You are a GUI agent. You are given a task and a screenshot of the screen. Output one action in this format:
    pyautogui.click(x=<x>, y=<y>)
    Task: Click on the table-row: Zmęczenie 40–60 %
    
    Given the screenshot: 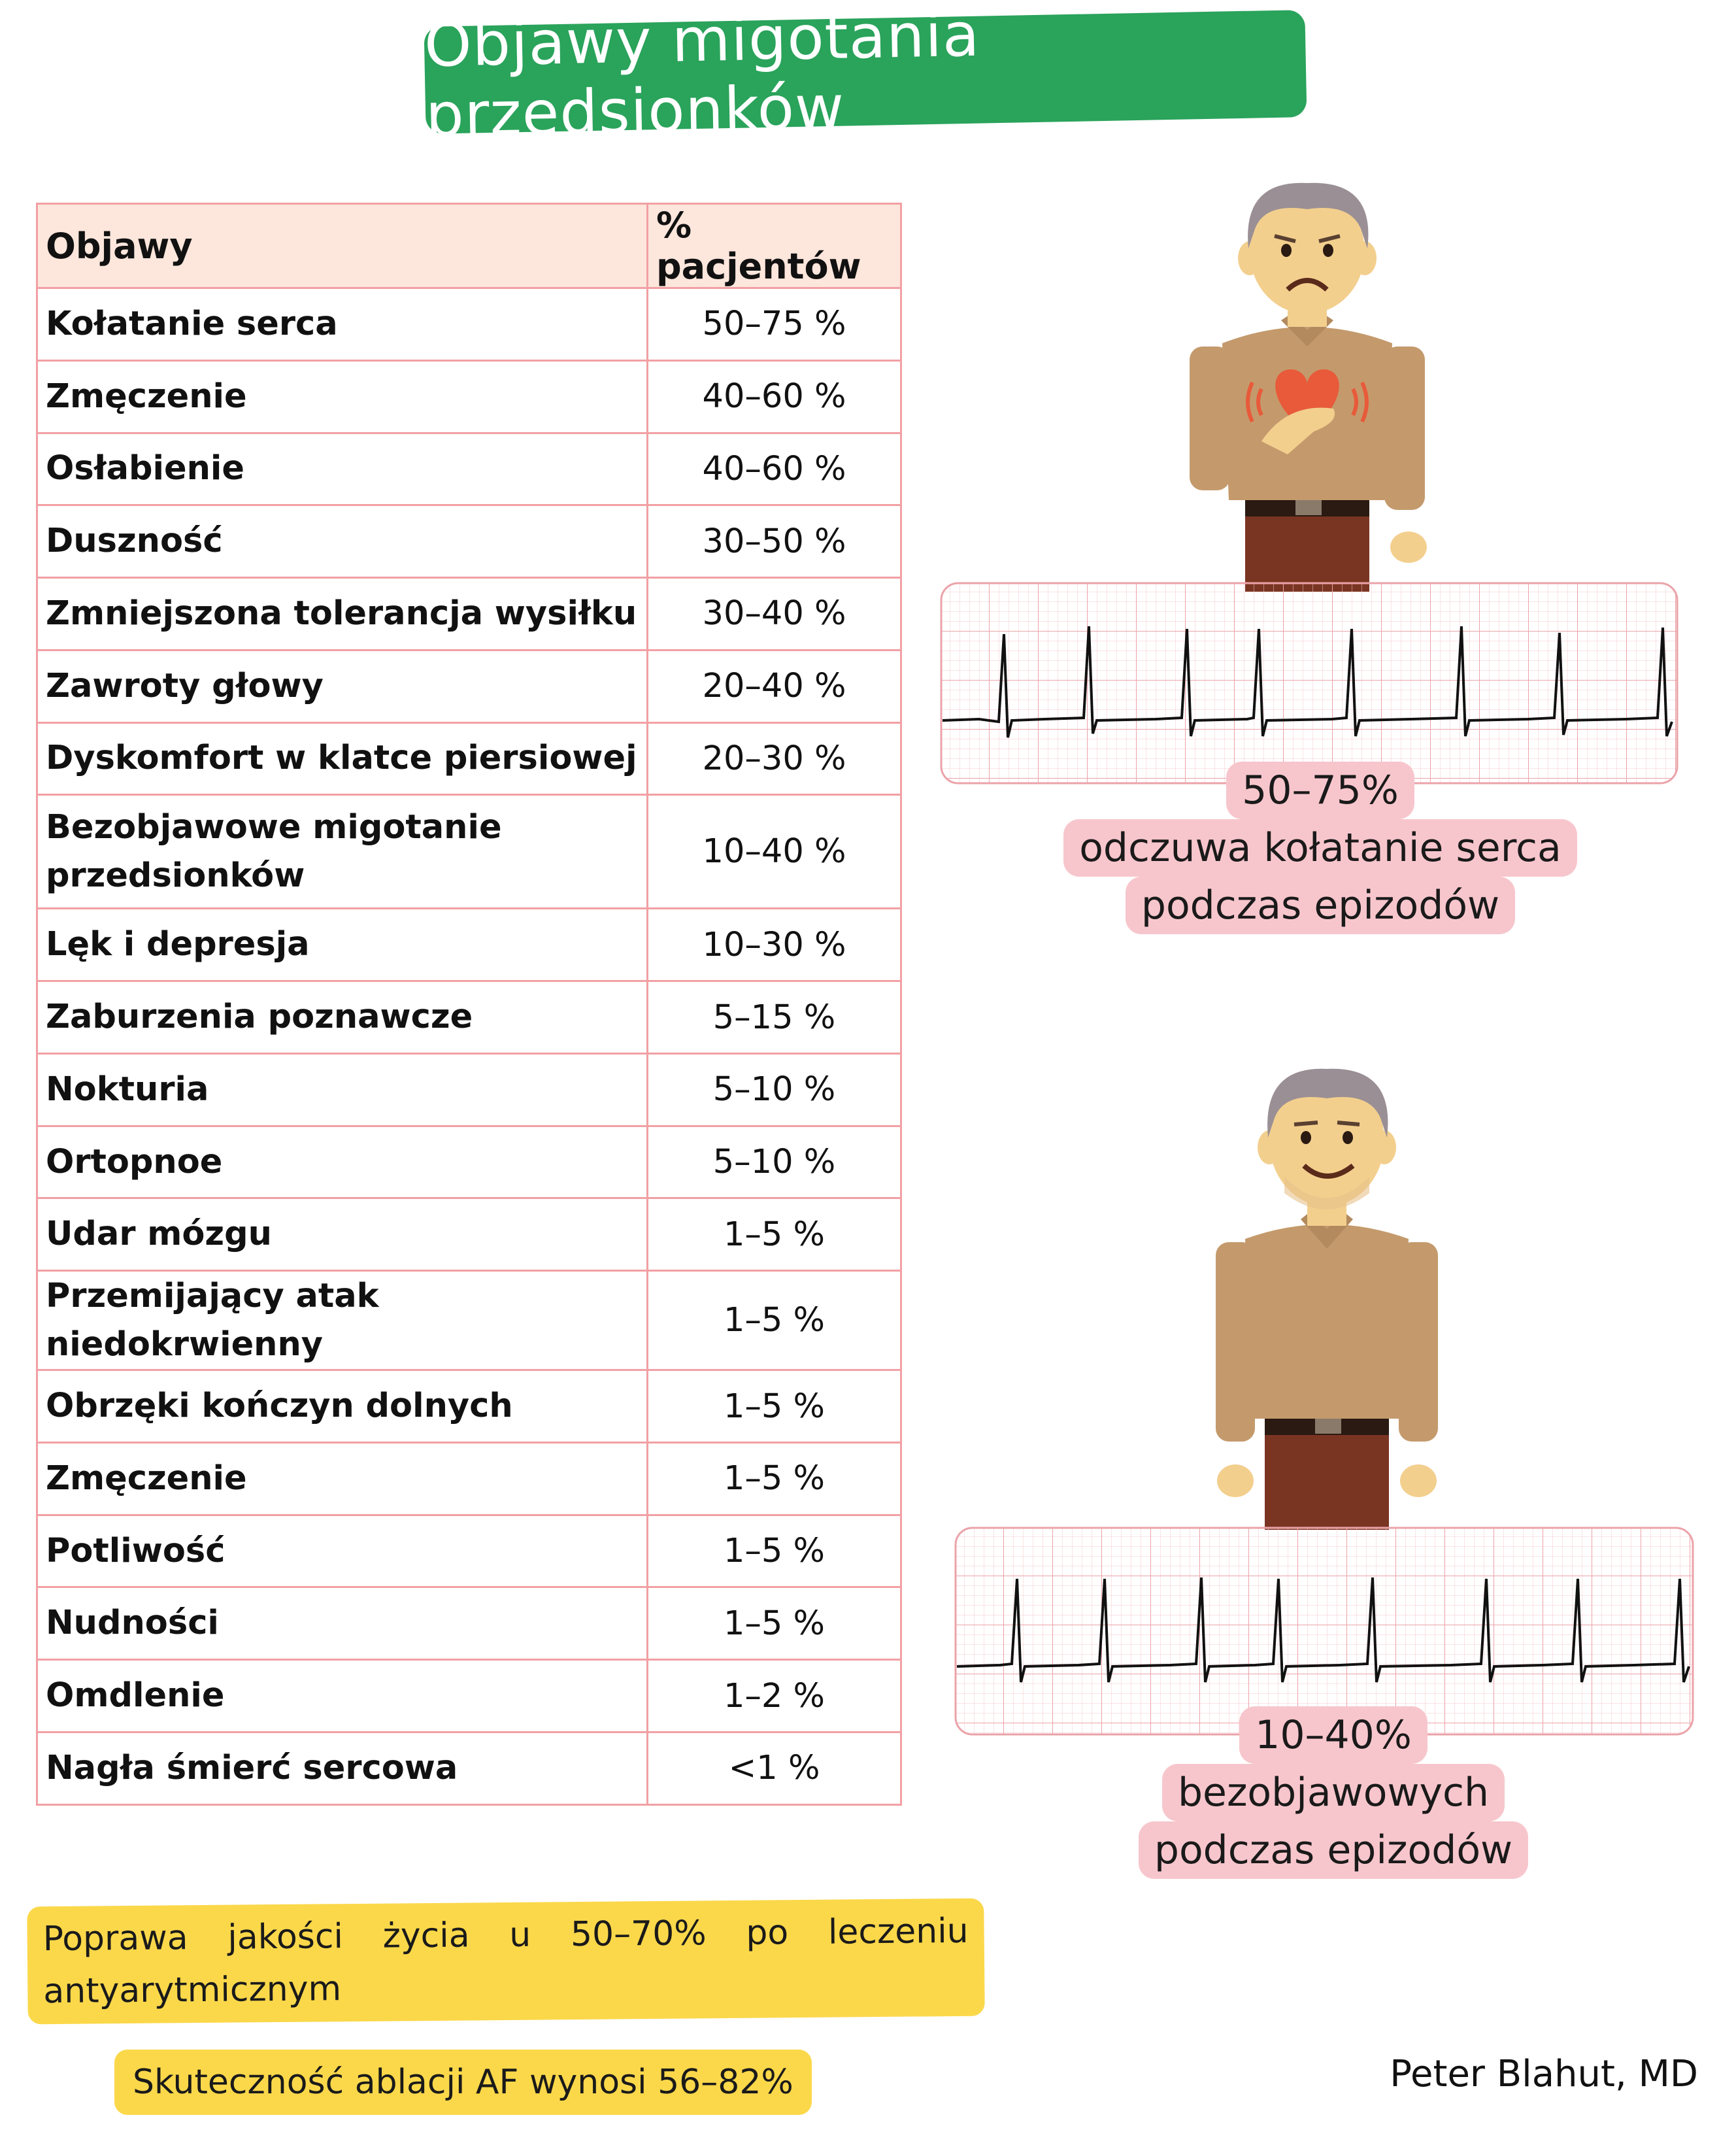 What is the action you would take?
    pyautogui.click(x=469, y=396)
    